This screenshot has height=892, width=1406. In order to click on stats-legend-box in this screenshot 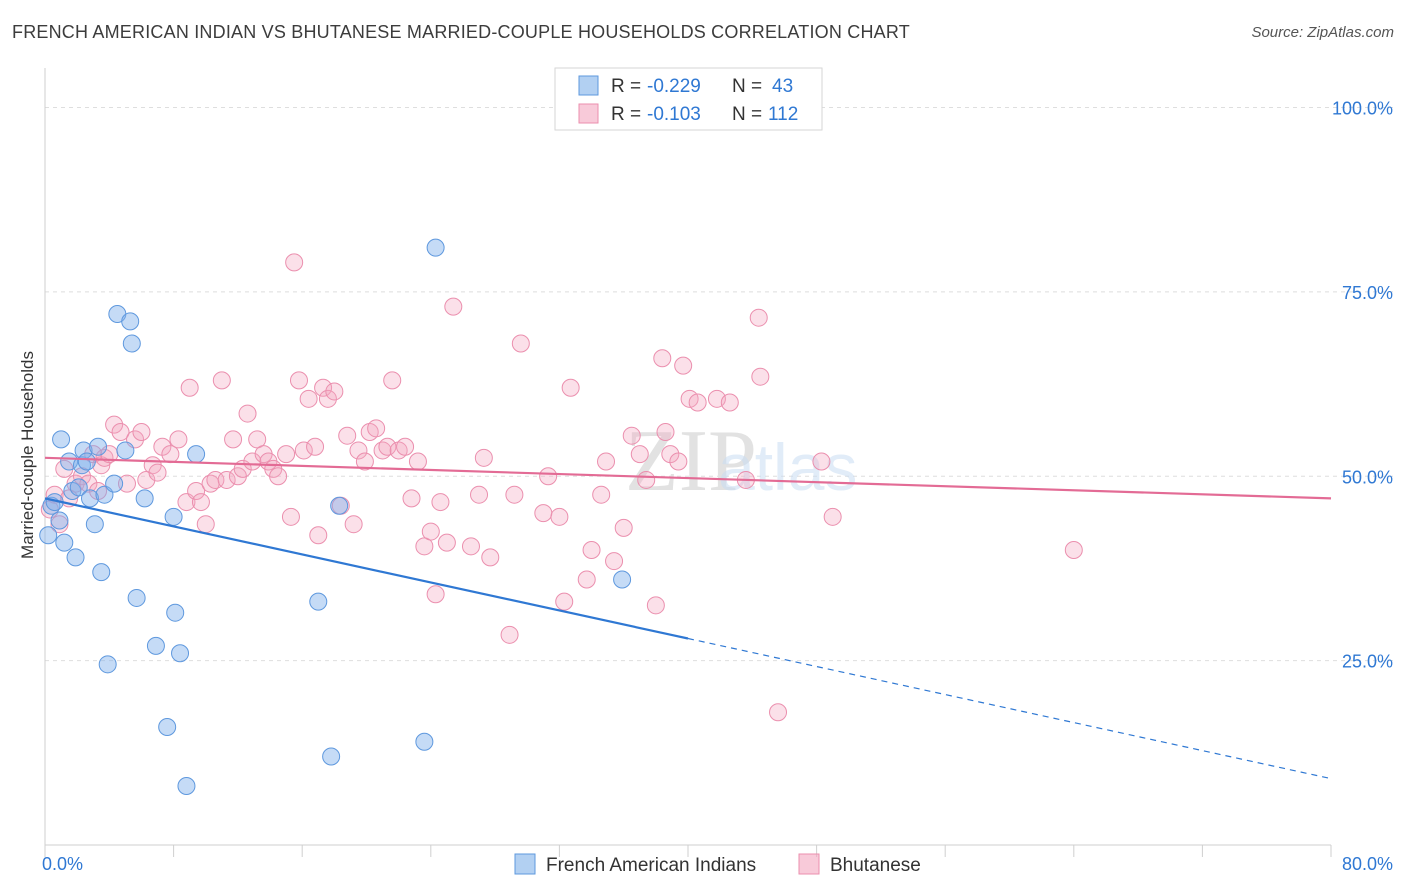, I will do `click(688, 99)`.